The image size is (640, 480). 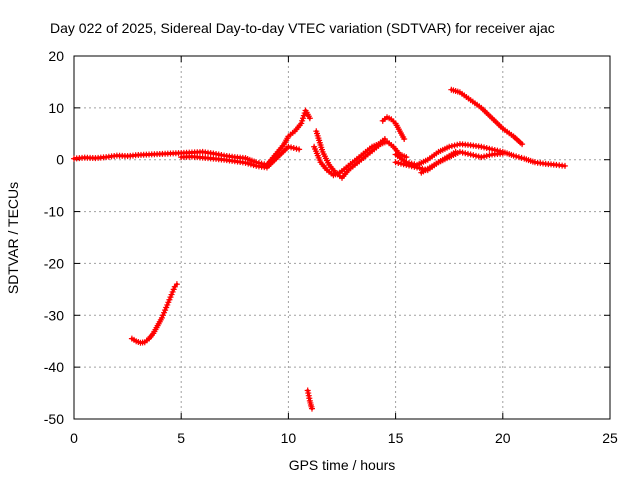 I want to click on x-tick-label: 20, so click(x=503, y=438).